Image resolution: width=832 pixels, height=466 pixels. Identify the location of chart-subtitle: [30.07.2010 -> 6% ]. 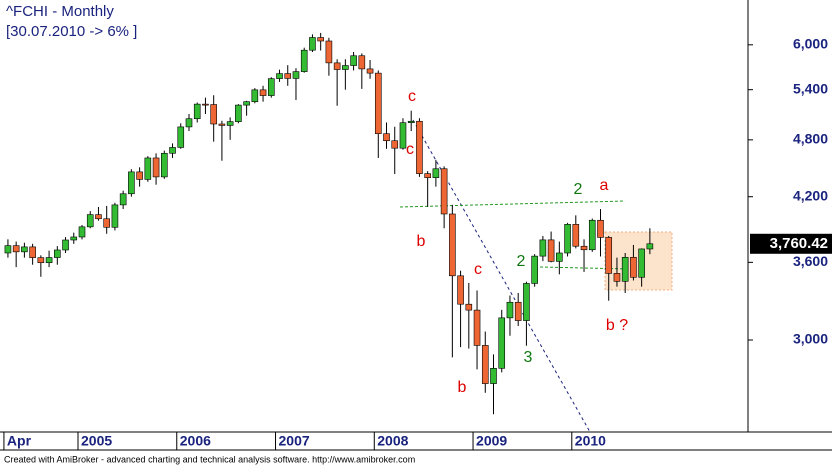
(71, 31).